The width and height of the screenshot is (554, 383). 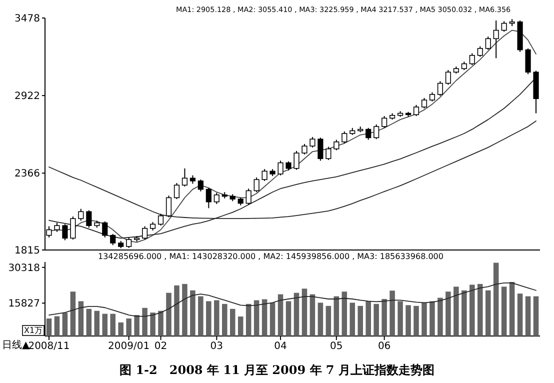 What do you see at coordinates (24, 304) in the screenshot?
I see `y-tick-label: 15827` at bounding box center [24, 304].